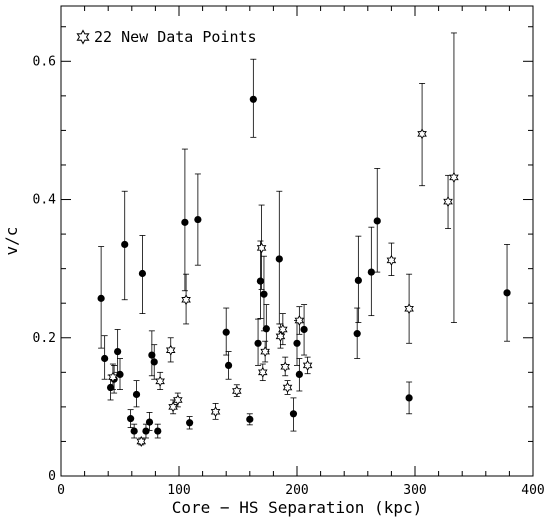  I want to click on legend-star-icon, so click(83, 37).